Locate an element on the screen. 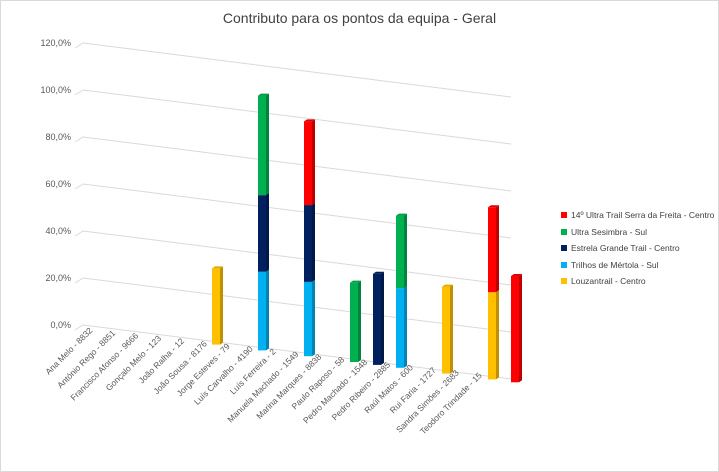  legend-label: 14º Ultra Trail Serra da Freita - Centro is located at coordinates (643, 215).